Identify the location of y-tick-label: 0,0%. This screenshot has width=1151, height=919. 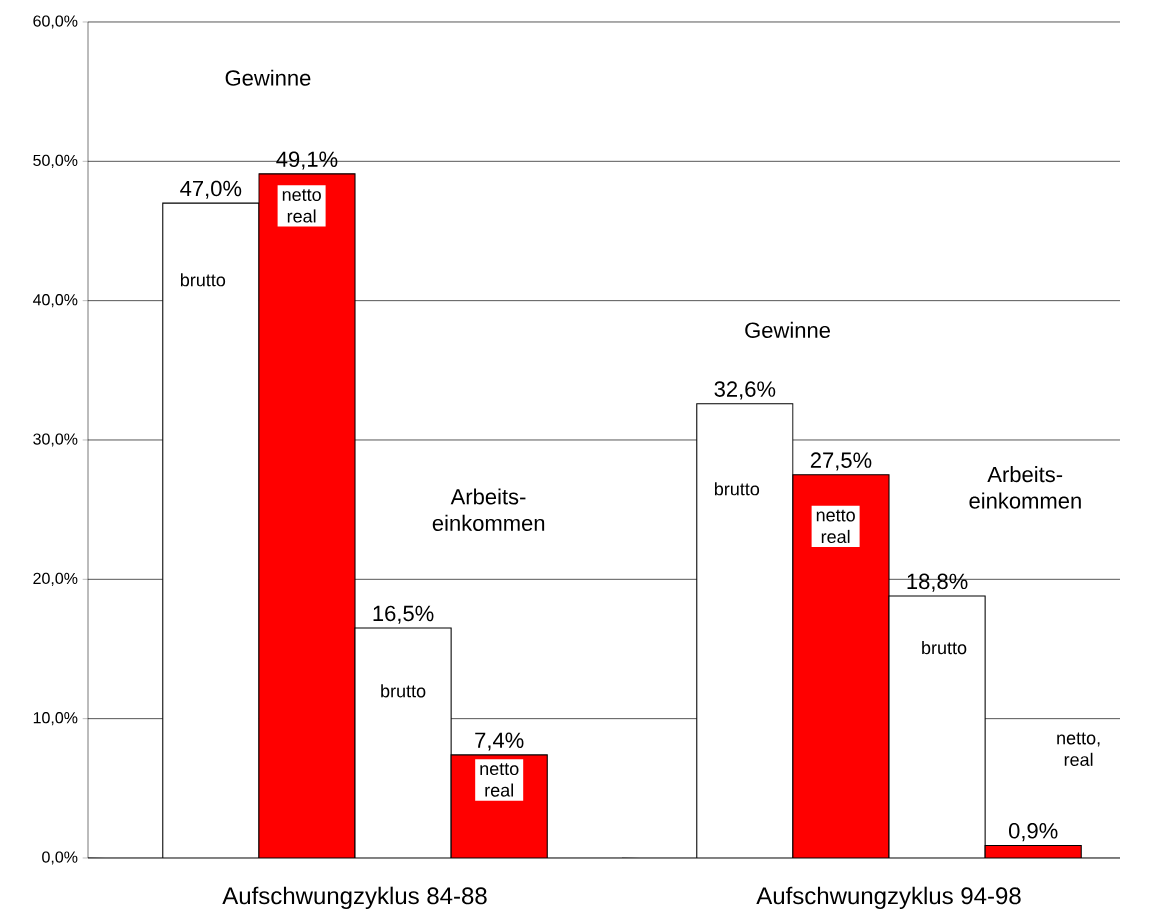
(60, 858).